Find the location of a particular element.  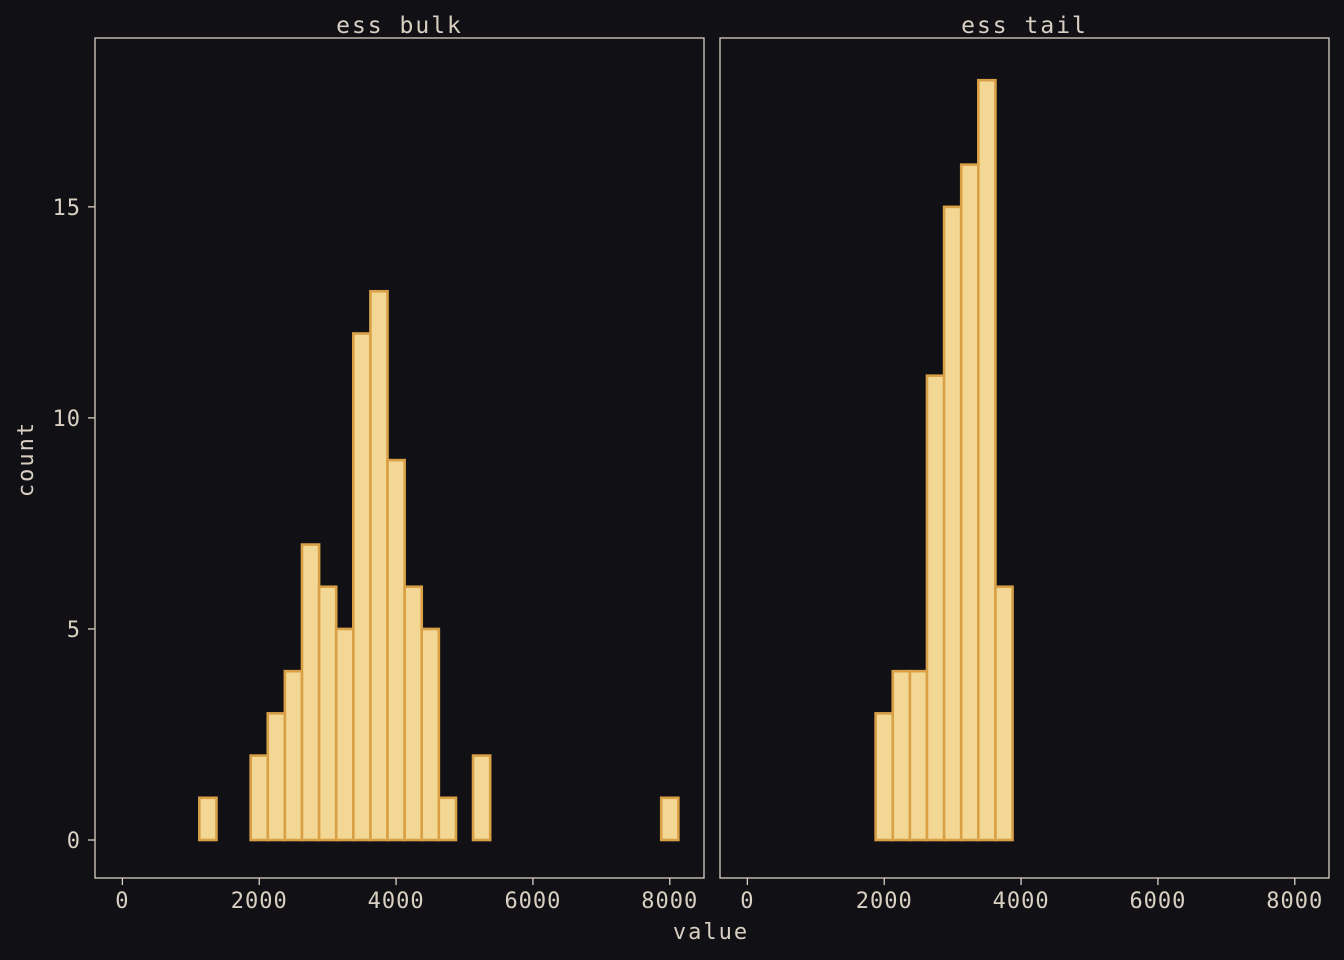

y-axis-label: count is located at coordinates (26, 459).